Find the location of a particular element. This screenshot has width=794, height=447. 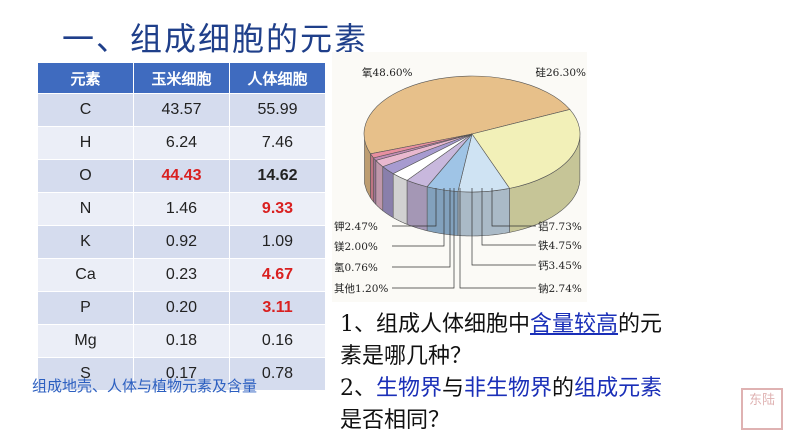

q2-highlight-nonliving: 非生物界 is located at coordinates (508, 388).